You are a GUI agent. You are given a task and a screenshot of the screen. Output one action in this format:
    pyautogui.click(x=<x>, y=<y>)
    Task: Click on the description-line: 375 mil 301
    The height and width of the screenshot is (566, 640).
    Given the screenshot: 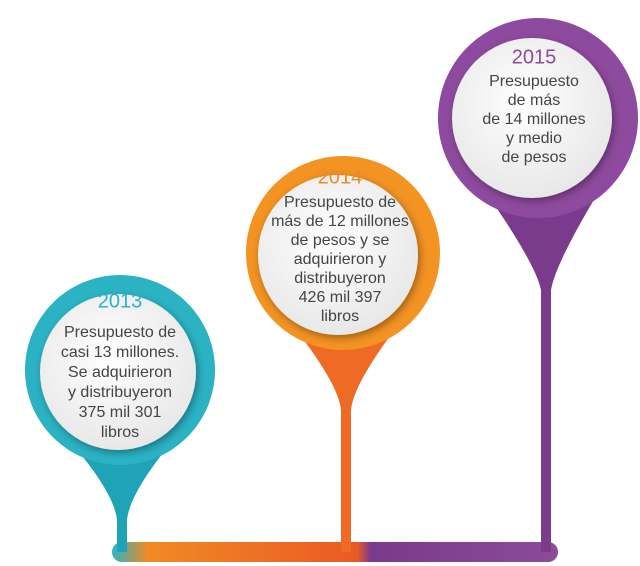 What is the action you would take?
    pyautogui.click(x=120, y=412)
    